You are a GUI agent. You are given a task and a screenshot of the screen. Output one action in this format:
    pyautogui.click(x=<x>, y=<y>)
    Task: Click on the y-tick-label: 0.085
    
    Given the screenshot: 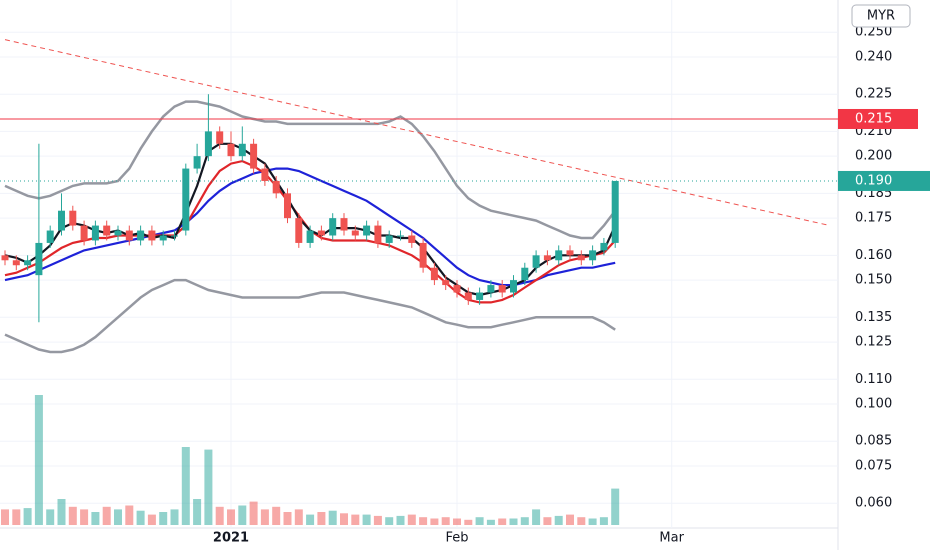 What is the action you would take?
    pyautogui.click(x=873, y=441)
    